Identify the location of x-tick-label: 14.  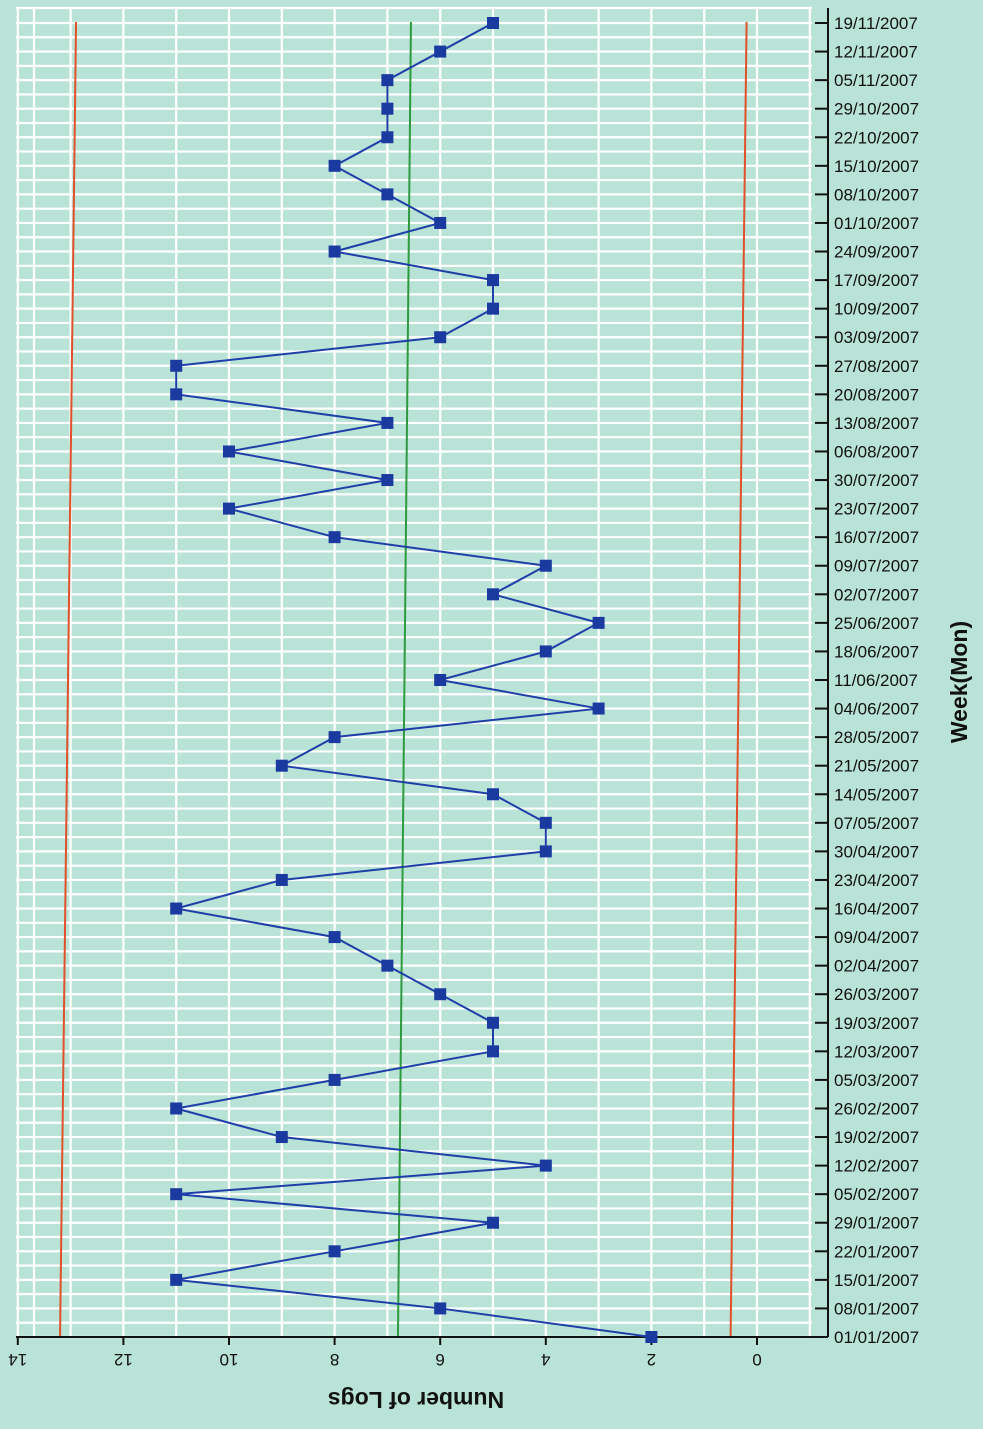
(17, 1359).